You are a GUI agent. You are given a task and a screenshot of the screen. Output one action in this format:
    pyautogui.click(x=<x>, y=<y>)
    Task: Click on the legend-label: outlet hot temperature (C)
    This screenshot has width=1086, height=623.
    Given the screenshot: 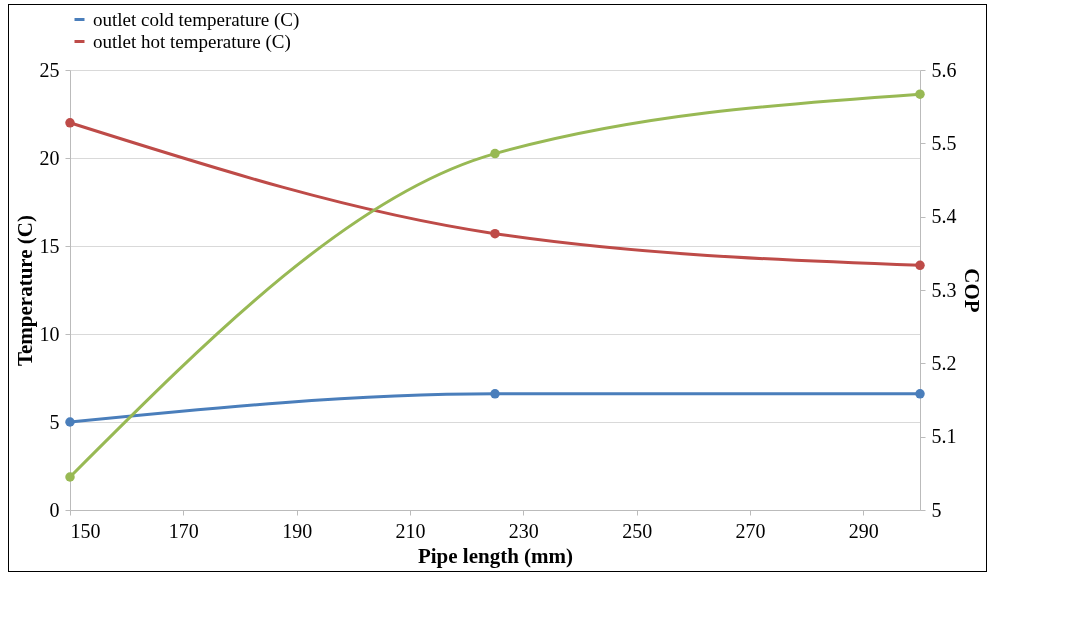 What is the action you would take?
    pyautogui.click(x=192, y=41)
    